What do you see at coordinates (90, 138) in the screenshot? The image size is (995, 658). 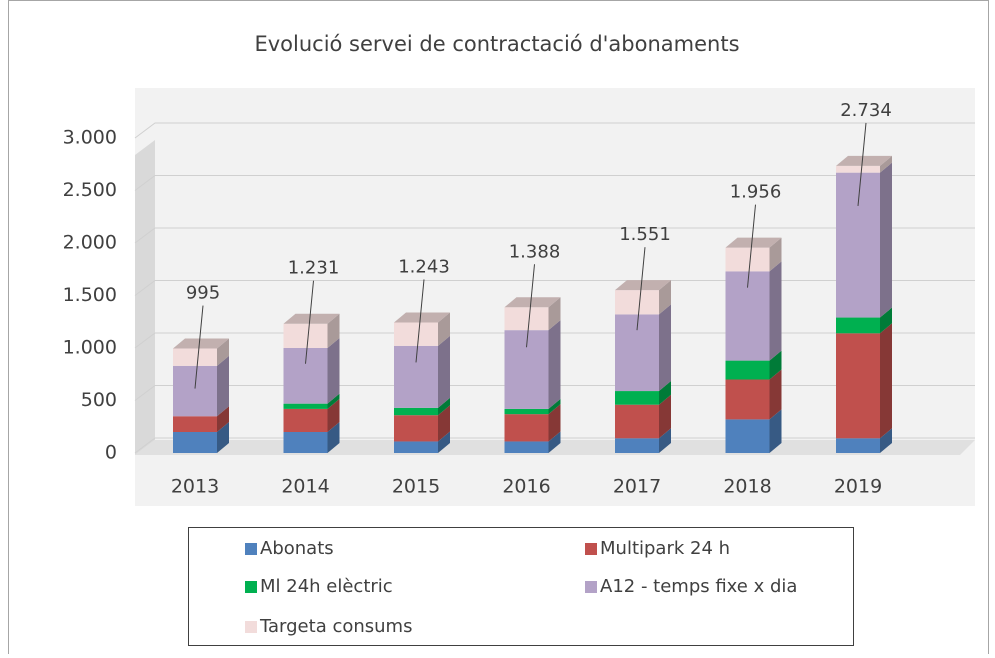 I see `y-tick-label: 3.000` at bounding box center [90, 138].